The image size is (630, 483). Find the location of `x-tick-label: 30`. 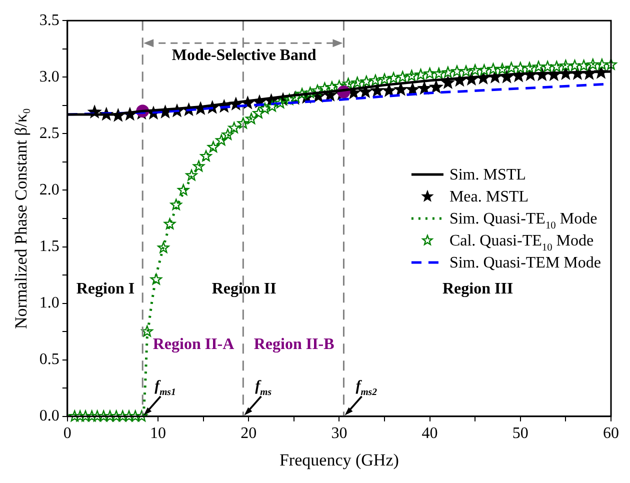

x-tick-label: 30 is located at coordinates (339, 433).